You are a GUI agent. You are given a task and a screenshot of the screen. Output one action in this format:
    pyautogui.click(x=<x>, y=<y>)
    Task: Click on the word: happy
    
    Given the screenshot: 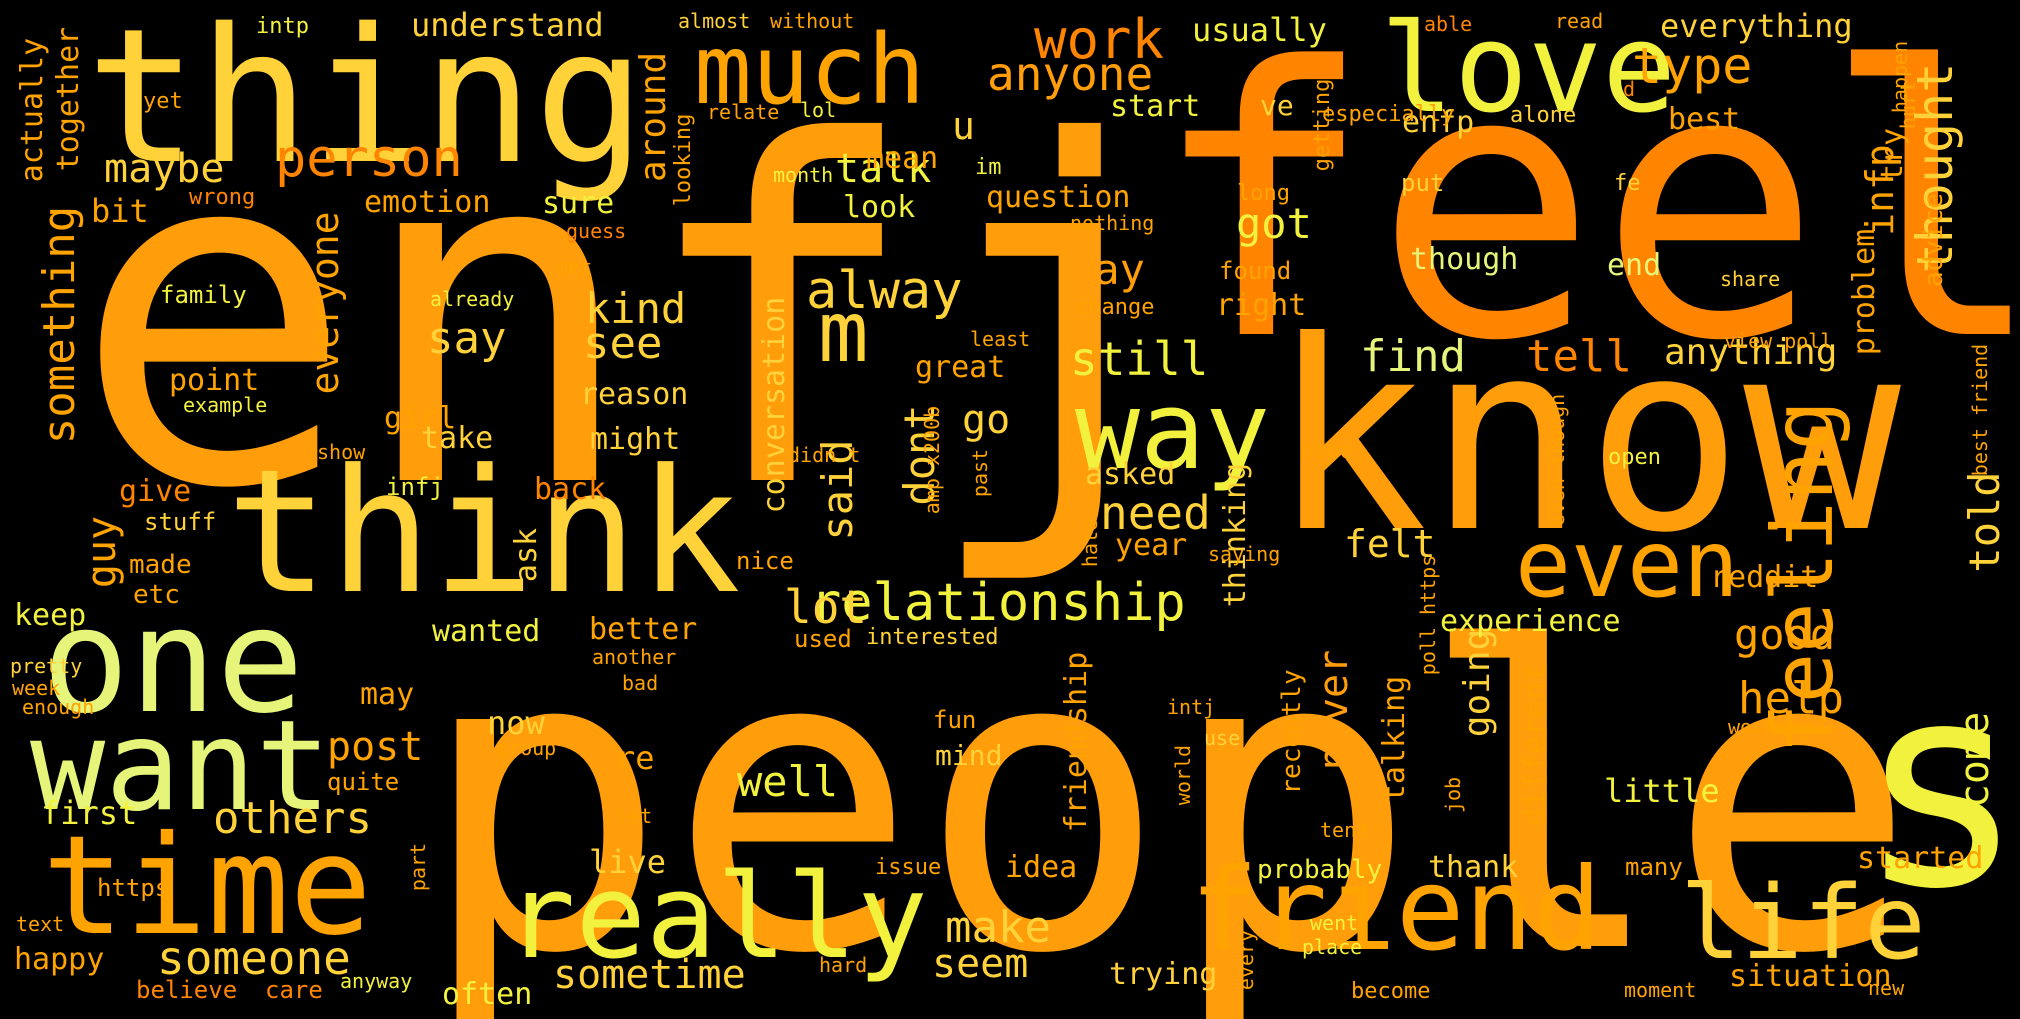 What is the action you would take?
    pyautogui.click(x=59, y=959)
    